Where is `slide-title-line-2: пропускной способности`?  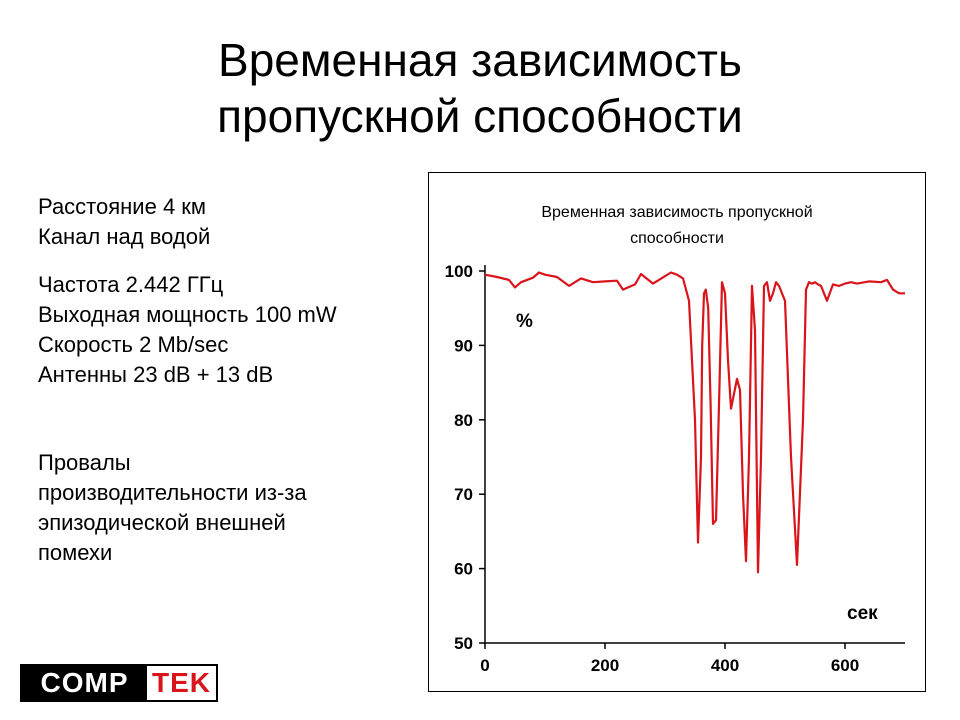
slide-title-line-2: пропускной способности is located at coordinates (480, 116).